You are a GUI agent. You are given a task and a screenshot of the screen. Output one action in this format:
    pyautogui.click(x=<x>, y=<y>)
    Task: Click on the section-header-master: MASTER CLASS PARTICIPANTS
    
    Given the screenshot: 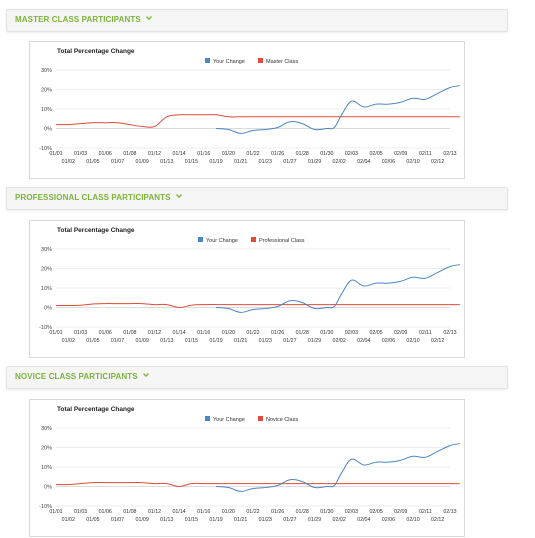 What is the action you would take?
    pyautogui.click(x=257, y=20)
    